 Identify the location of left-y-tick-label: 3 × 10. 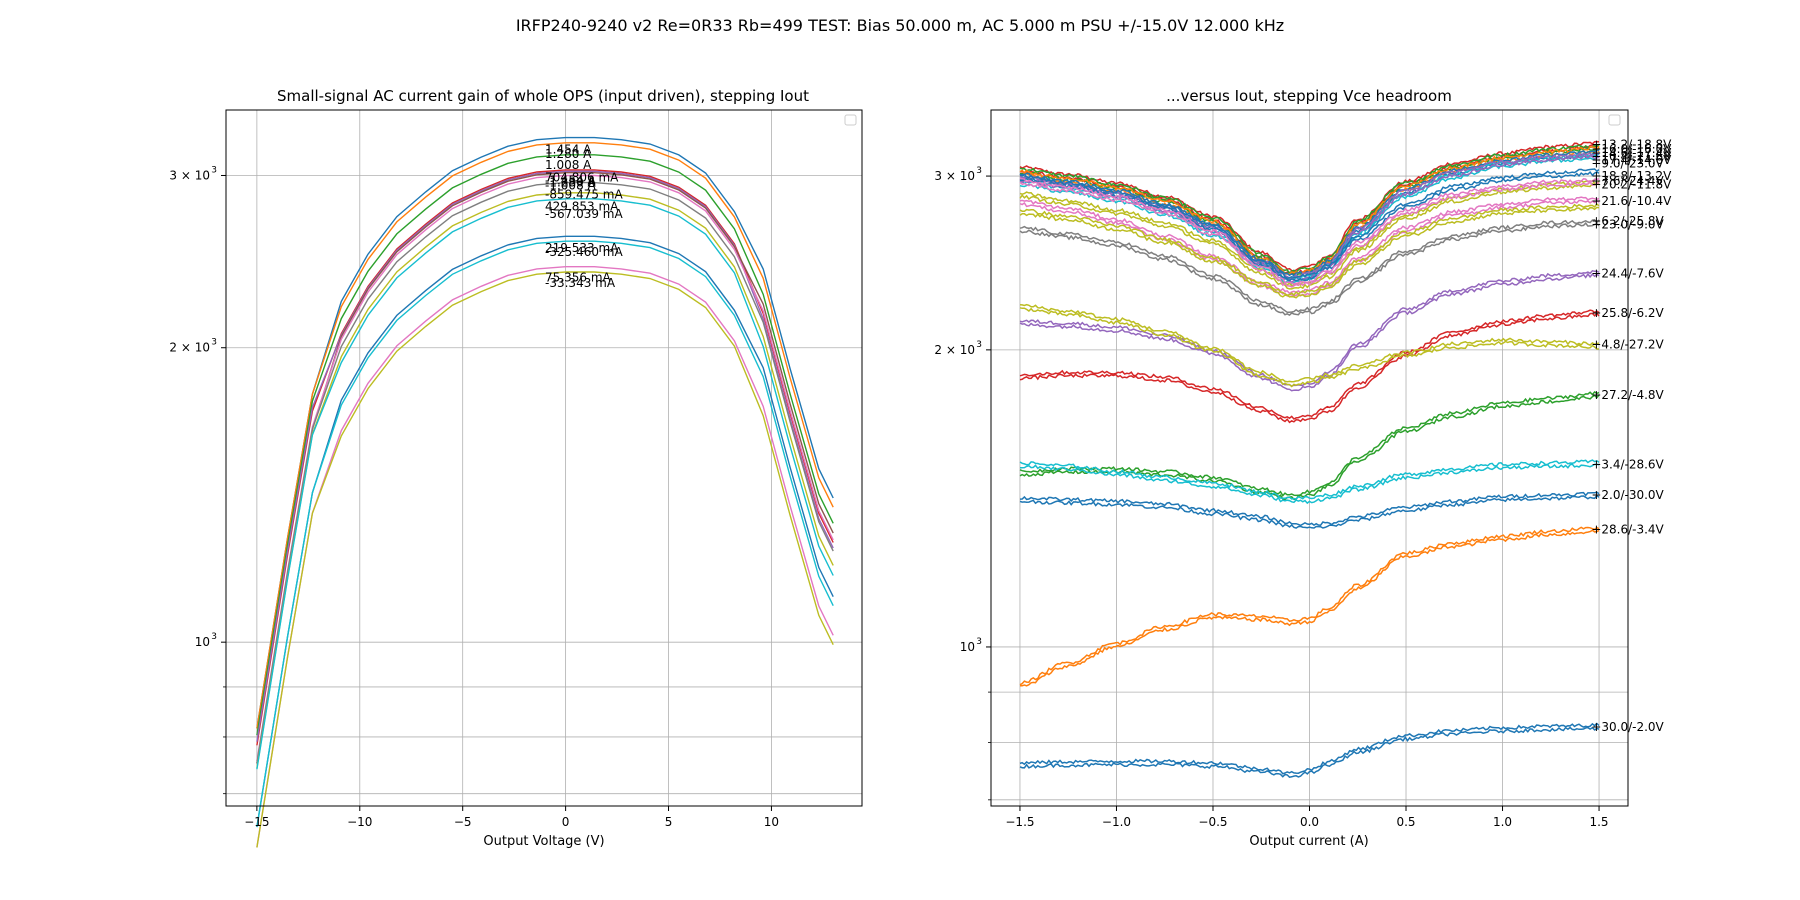
(189, 175).